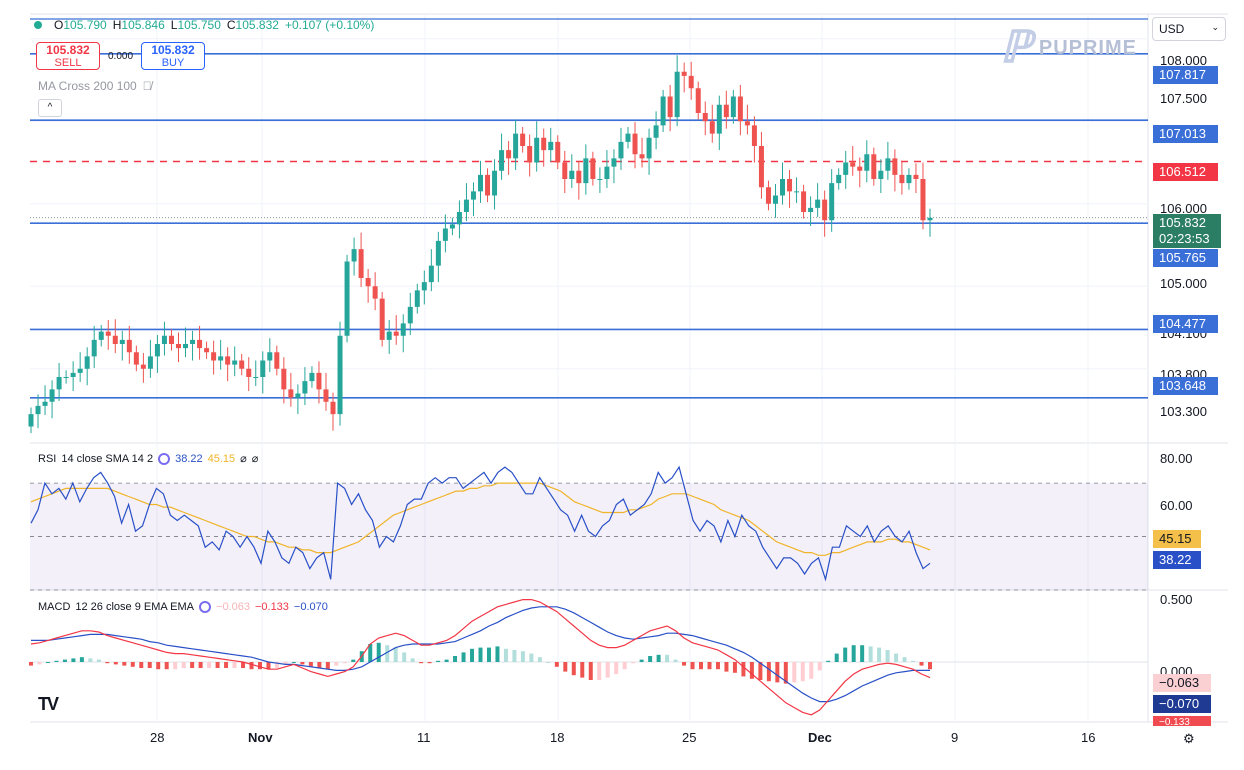 This screenshot has height=770, width=1244. I want to click on symbol-status-icon, so click(38, 25).